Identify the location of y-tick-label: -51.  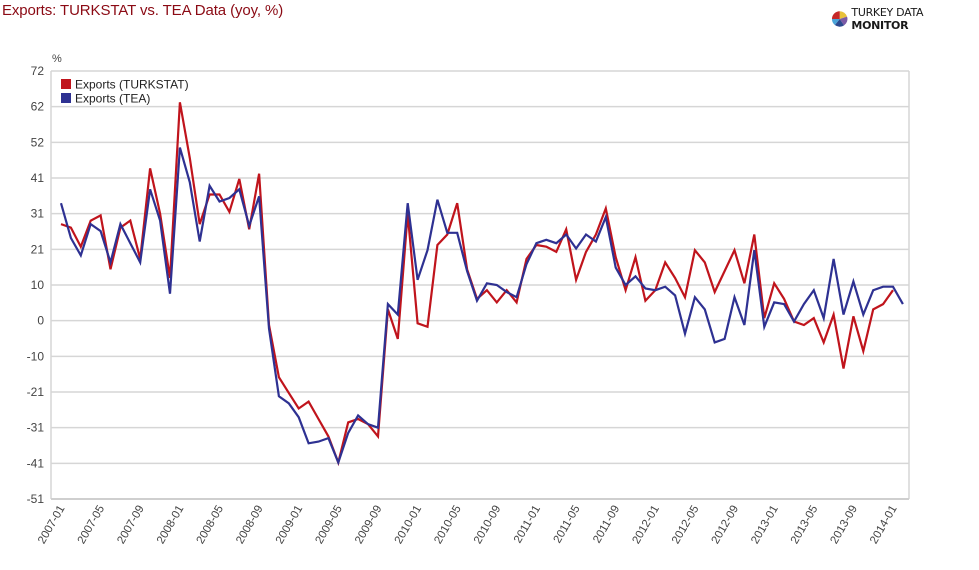
(36, 499).